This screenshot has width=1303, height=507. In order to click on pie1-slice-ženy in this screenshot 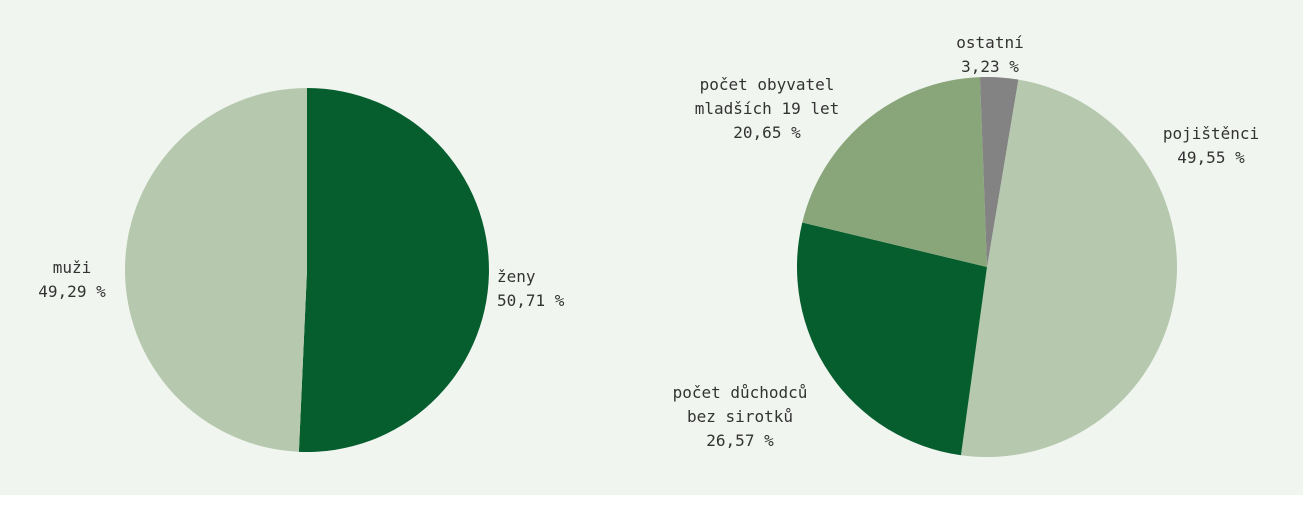, I will do `click(393, 270)`.